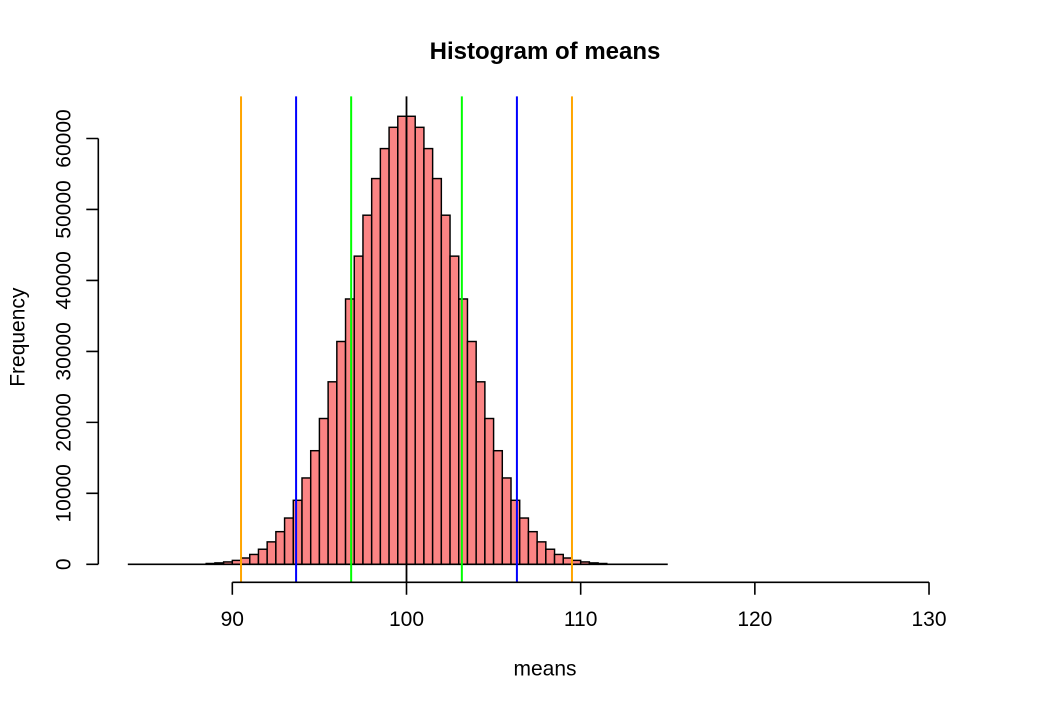  What do you see at coordinates (18, 337) in the screenshot?
I see `svg-text: Frequency` at bounding box center [18, 337].